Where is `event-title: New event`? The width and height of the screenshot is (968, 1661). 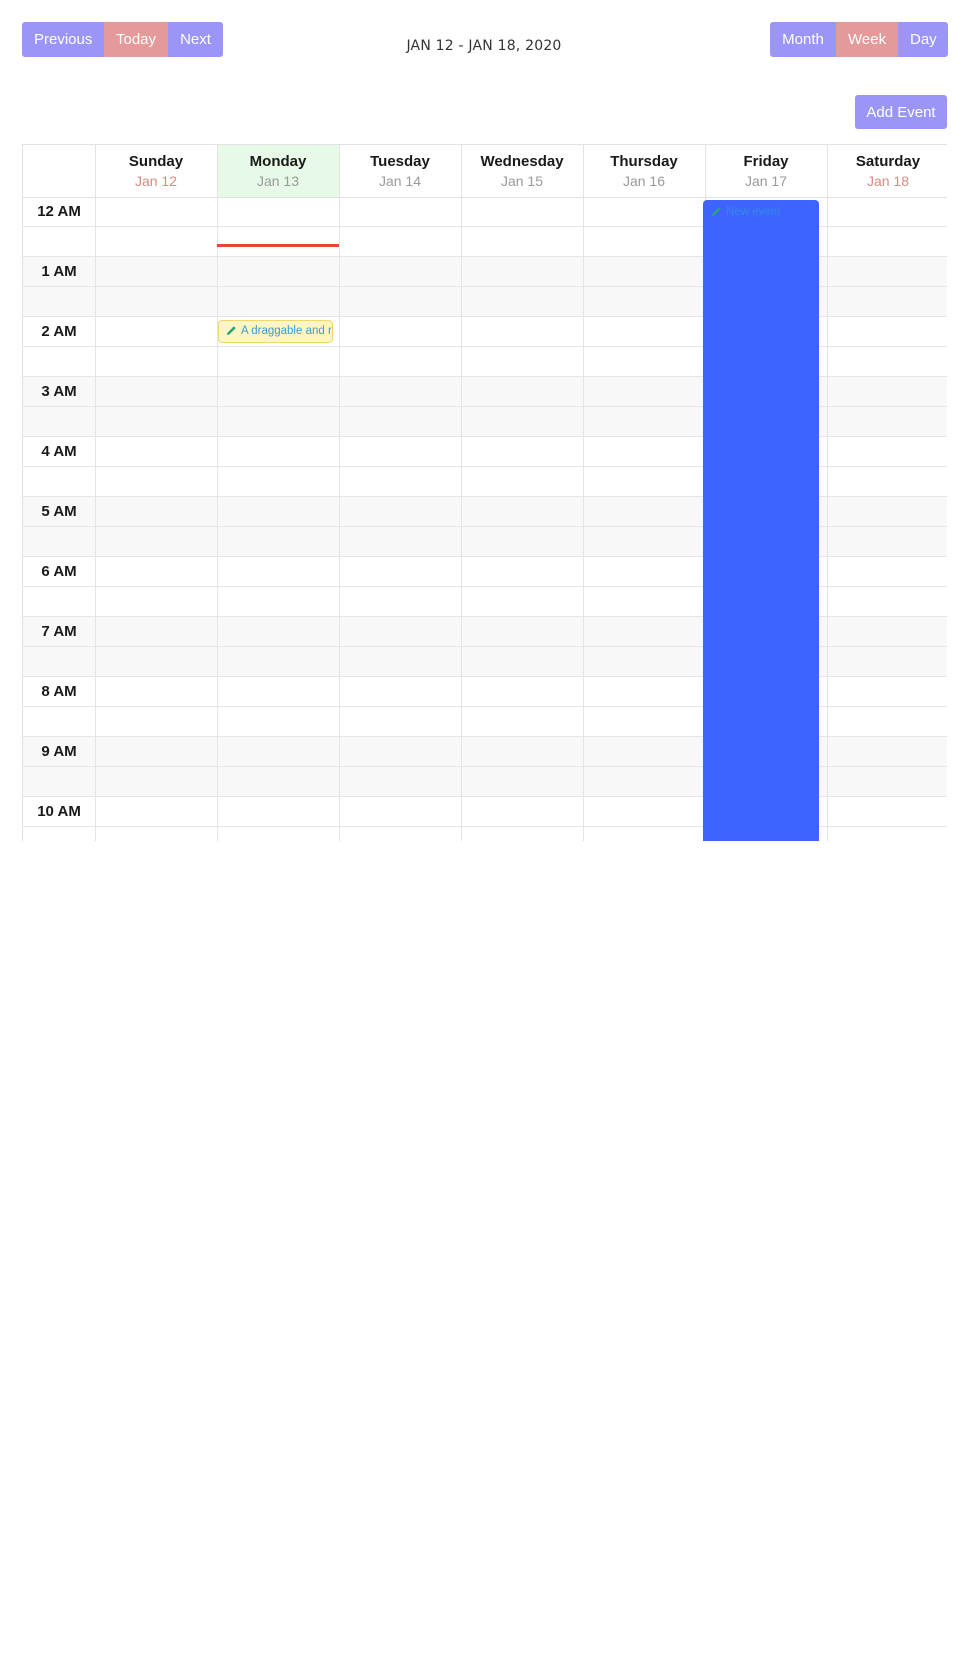 event-title: New event is located at coordinates (753, 212).